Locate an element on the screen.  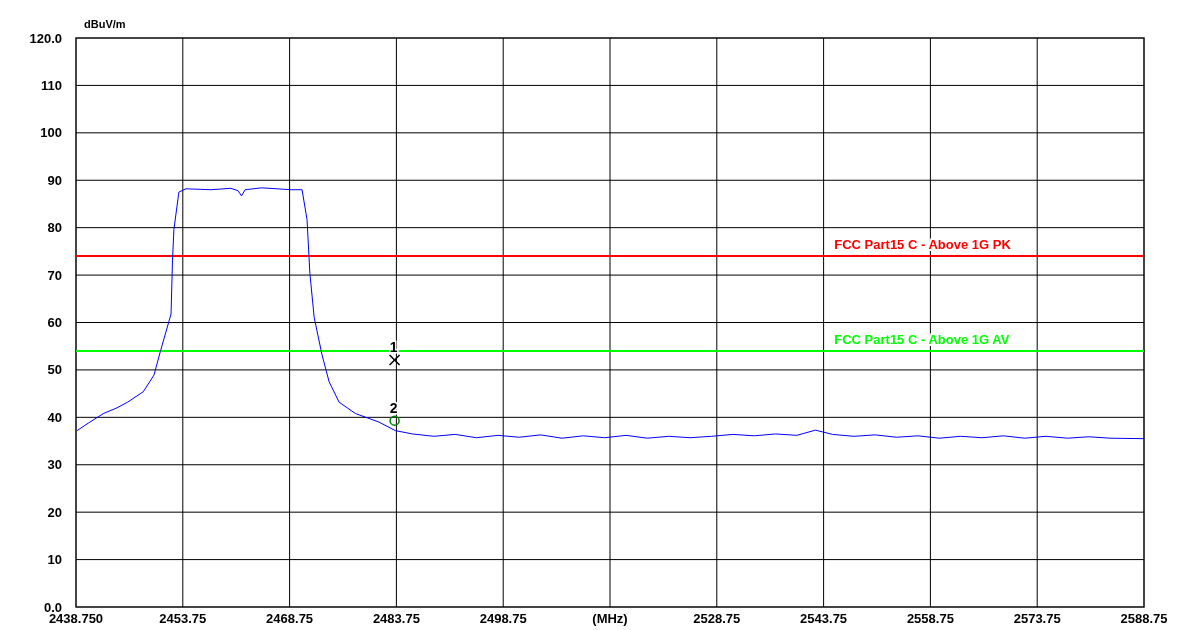
x-tick-label: 2483.75 is located at coordinates (396, 618).